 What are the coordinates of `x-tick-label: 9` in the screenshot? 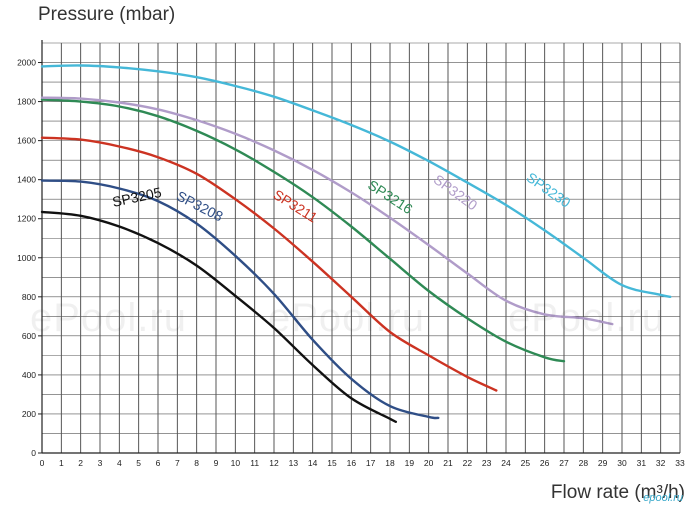 It's located at (216, 463).